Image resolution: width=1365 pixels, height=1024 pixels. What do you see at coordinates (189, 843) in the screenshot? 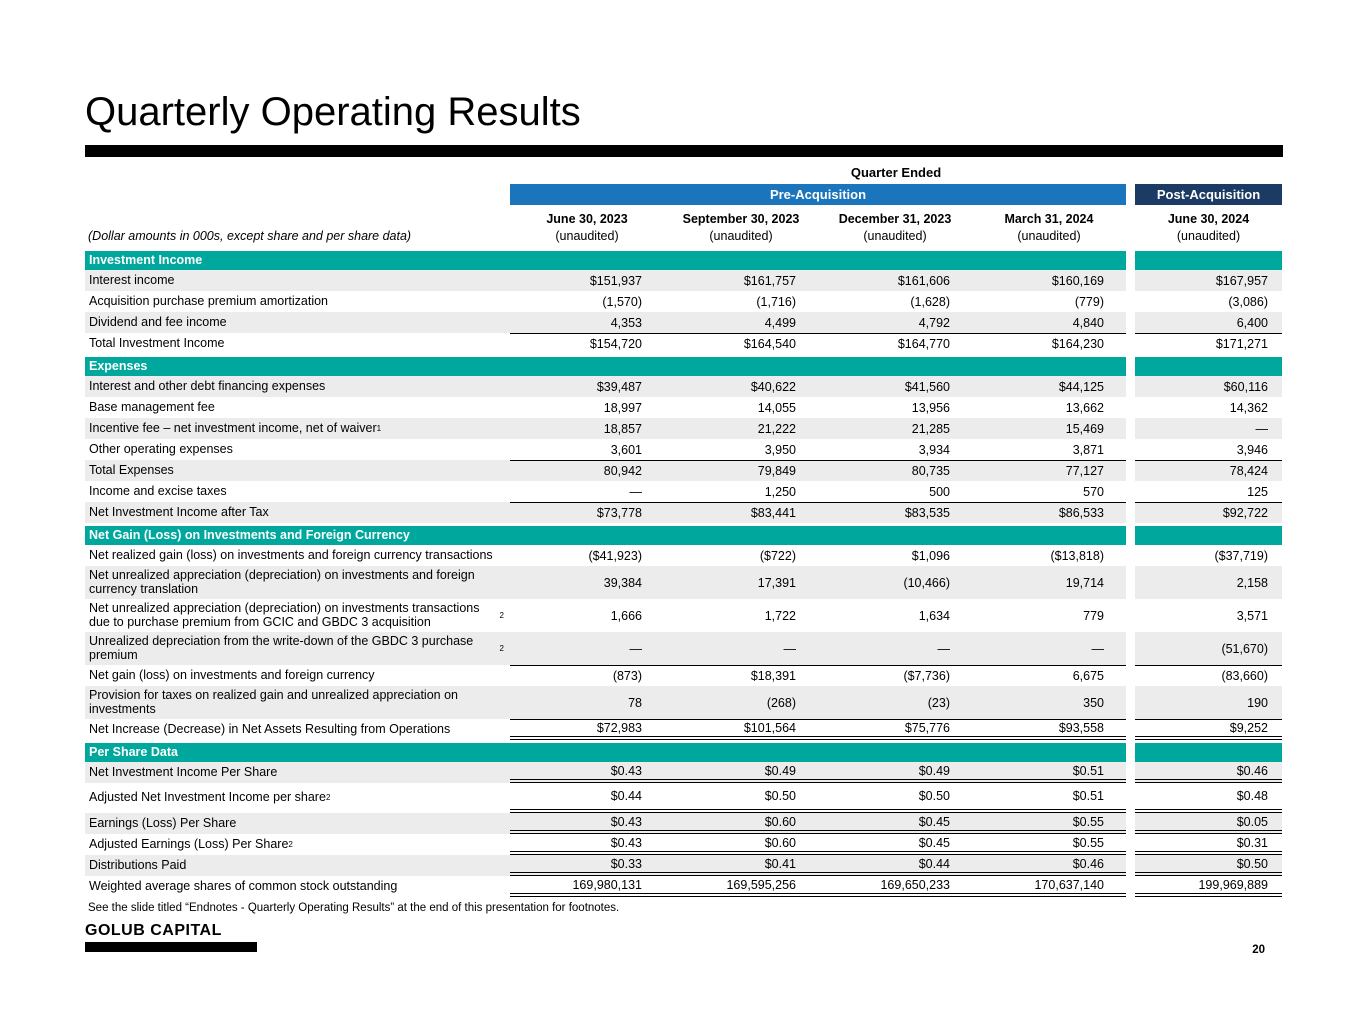
I see `row-label-text: Adjusted Earnings (Loss) Per Share` at bounding box center [189, 843].